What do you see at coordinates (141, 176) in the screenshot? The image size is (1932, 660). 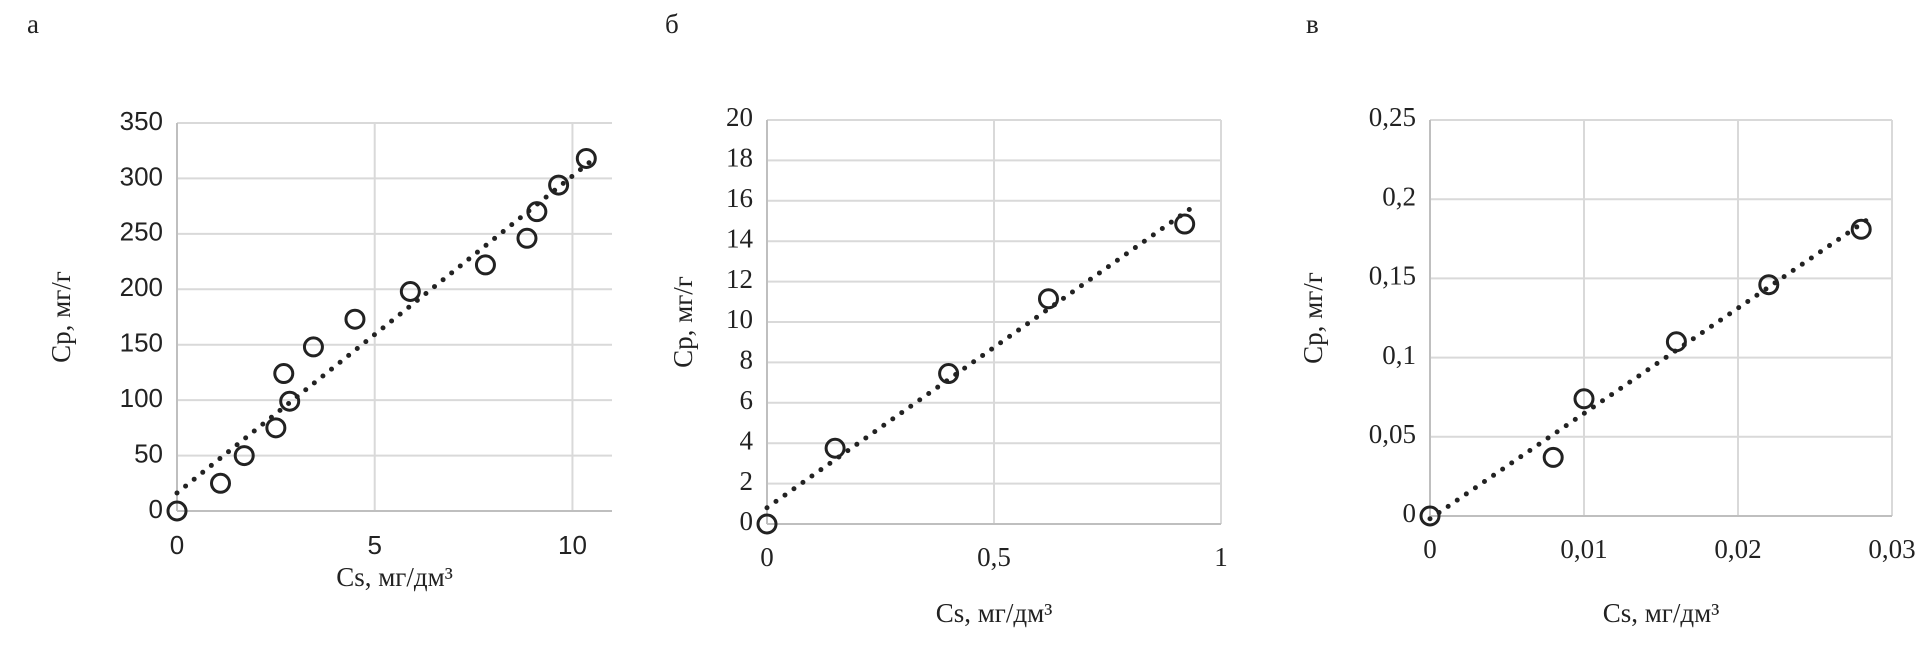 I see `y-tick-label: 300` at bounding box center [141, 176].